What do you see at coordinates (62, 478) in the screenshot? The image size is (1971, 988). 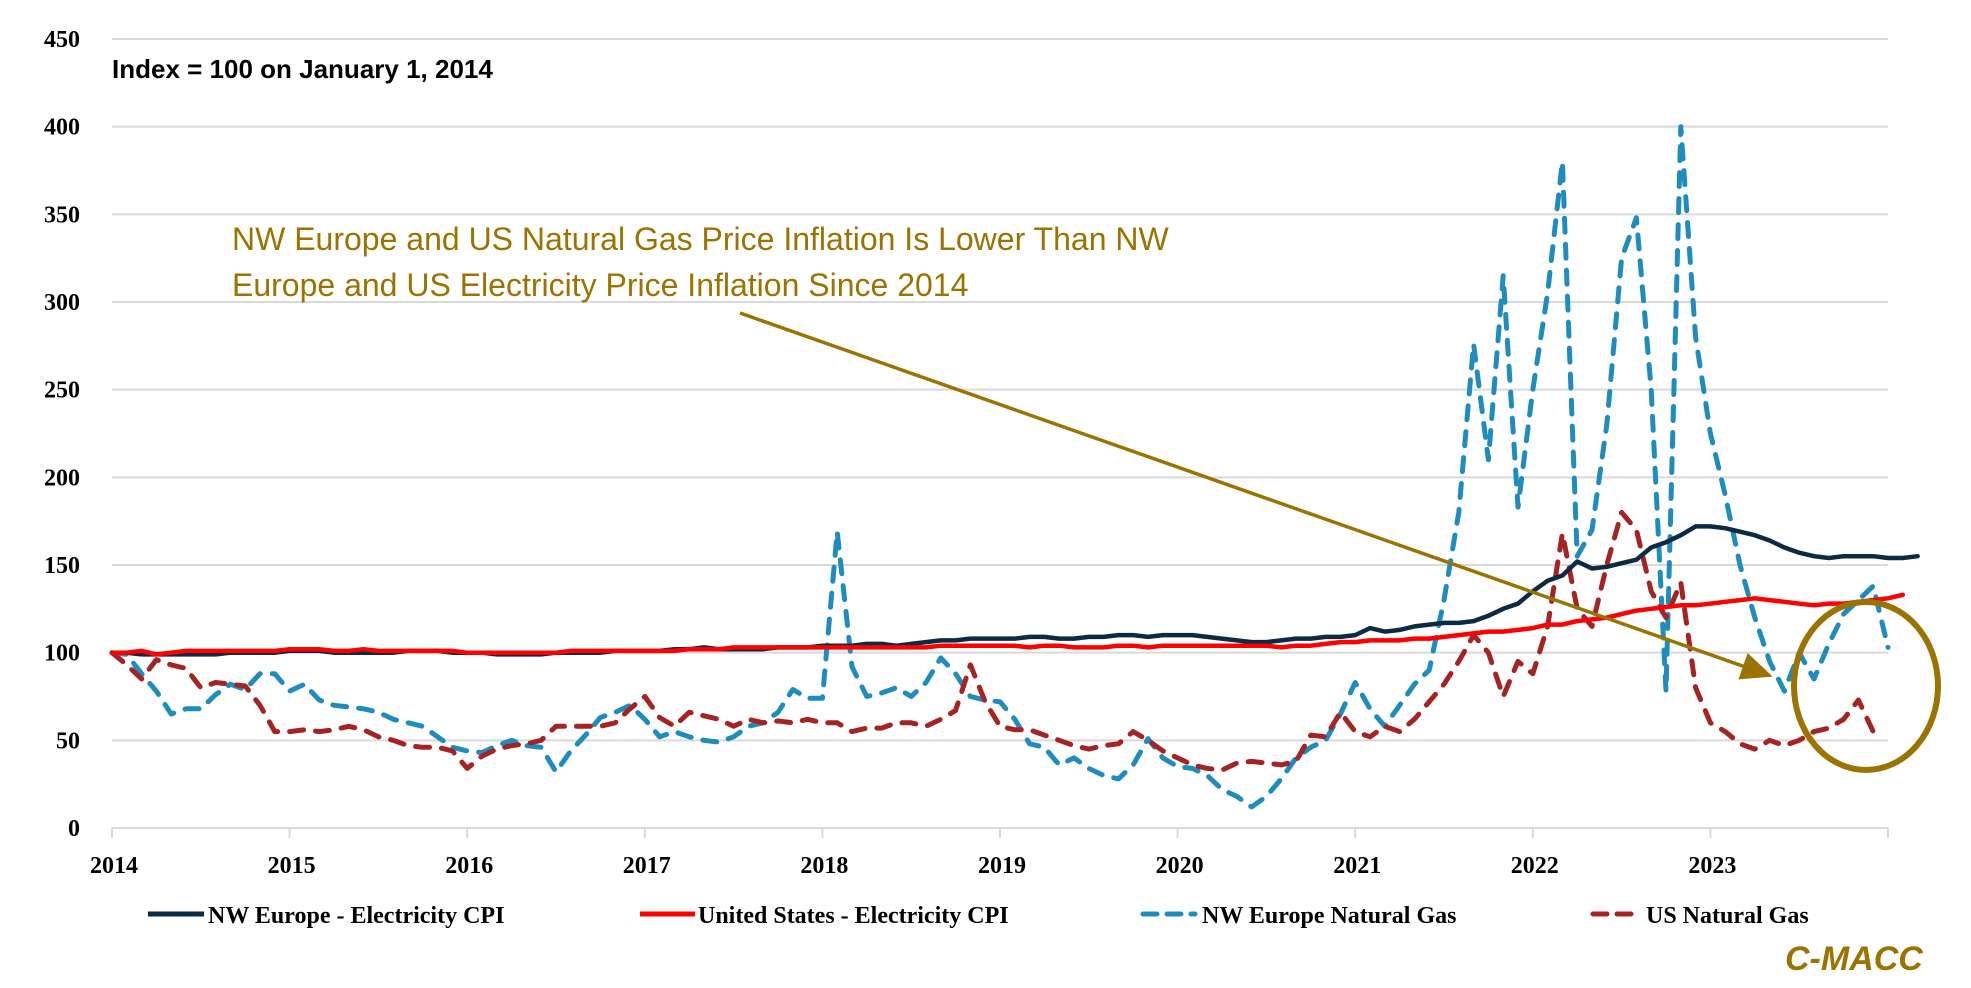 I see `y-tick-label: 200` at bounding box center [62, 478].